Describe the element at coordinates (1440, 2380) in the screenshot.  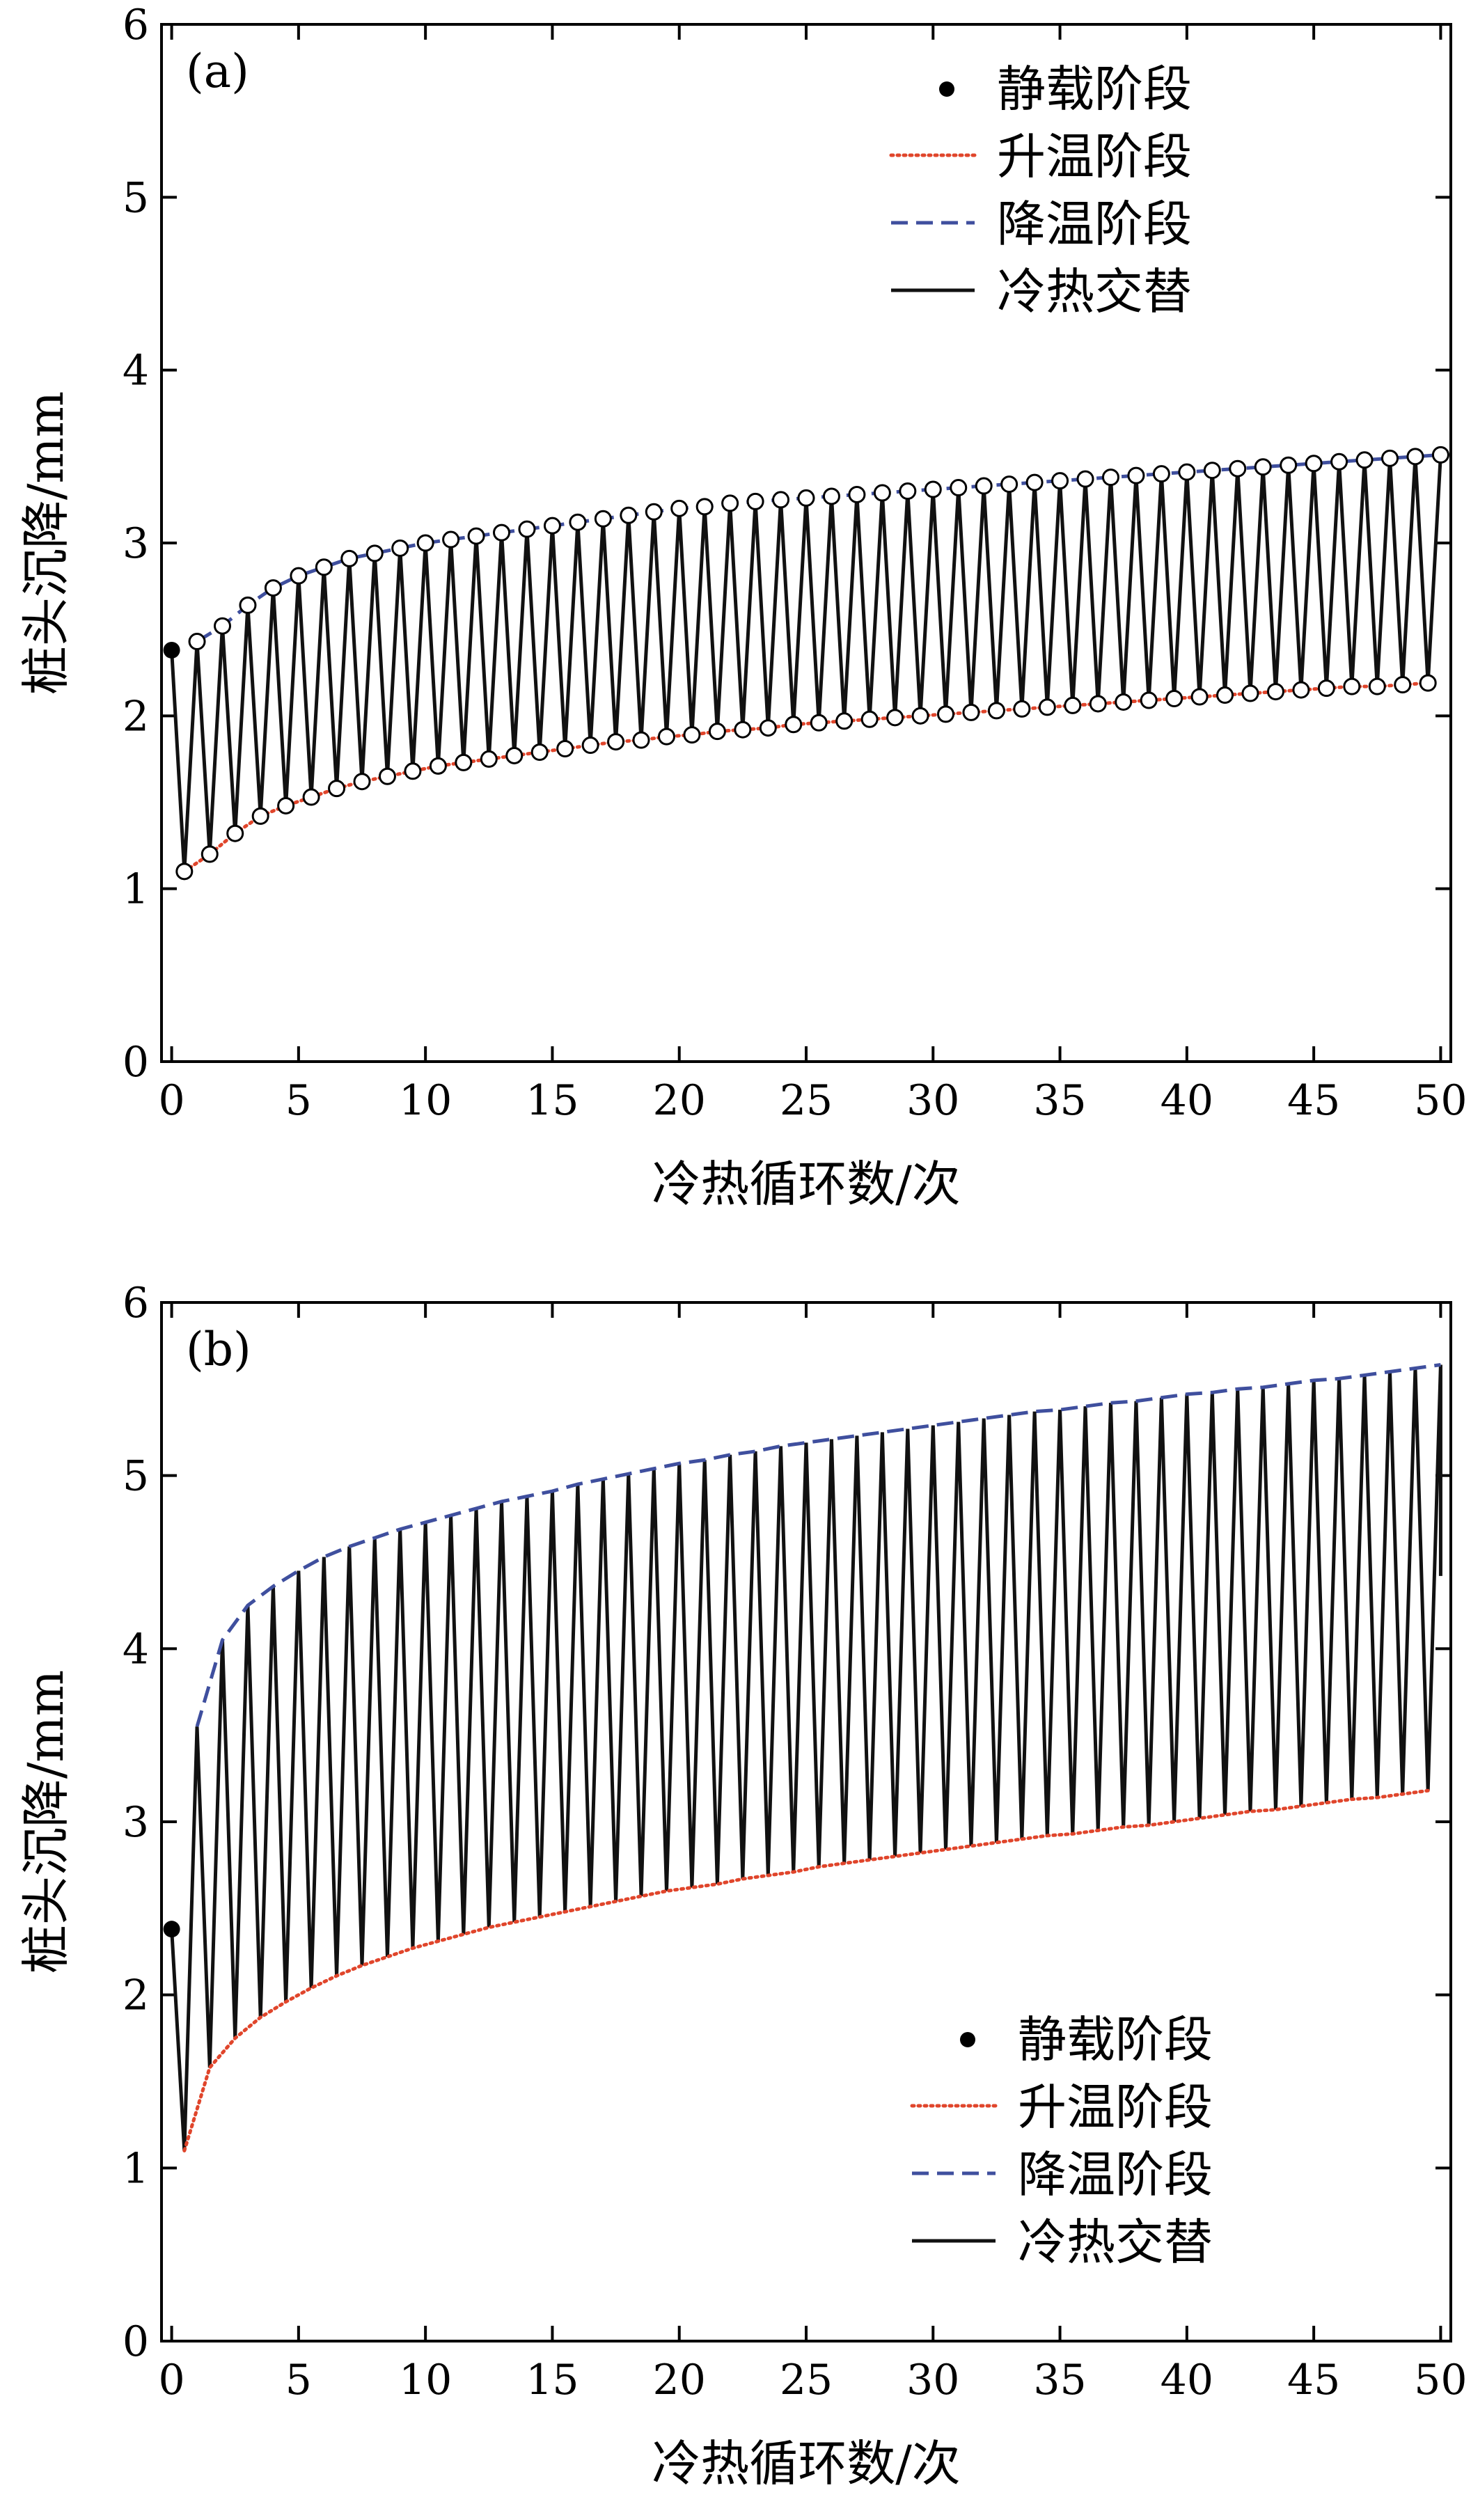
I see `x-tick-label-b: 50` at that location.